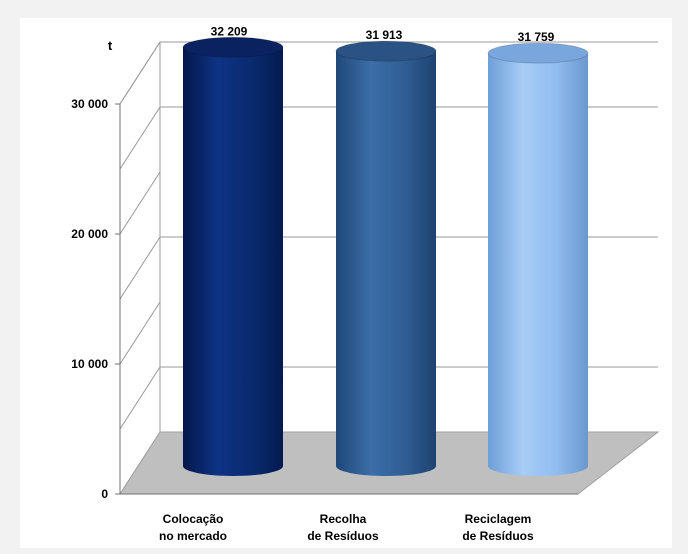 Image resolution: width=688 pixels, height=554 pixels. What do you see at coordinates (343, 519) in the screenshot?
I see `x-tick-label: Recolha` at bounding box center [343, 519].